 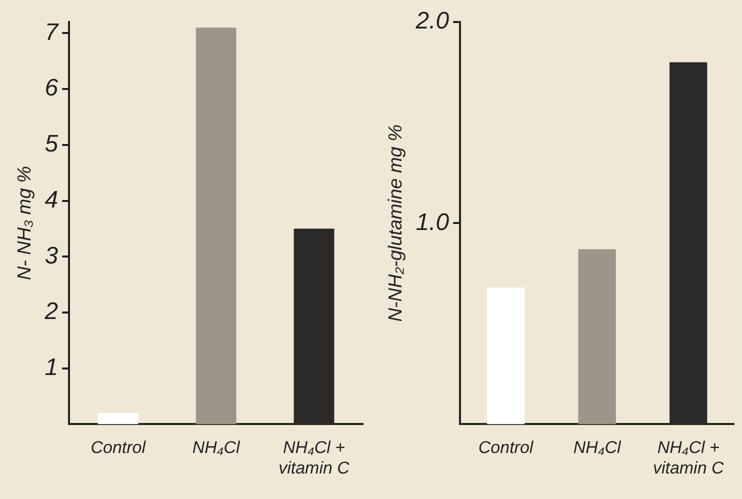 I want to click on y-tick-label: 1.0, so click(x=433, y=222).